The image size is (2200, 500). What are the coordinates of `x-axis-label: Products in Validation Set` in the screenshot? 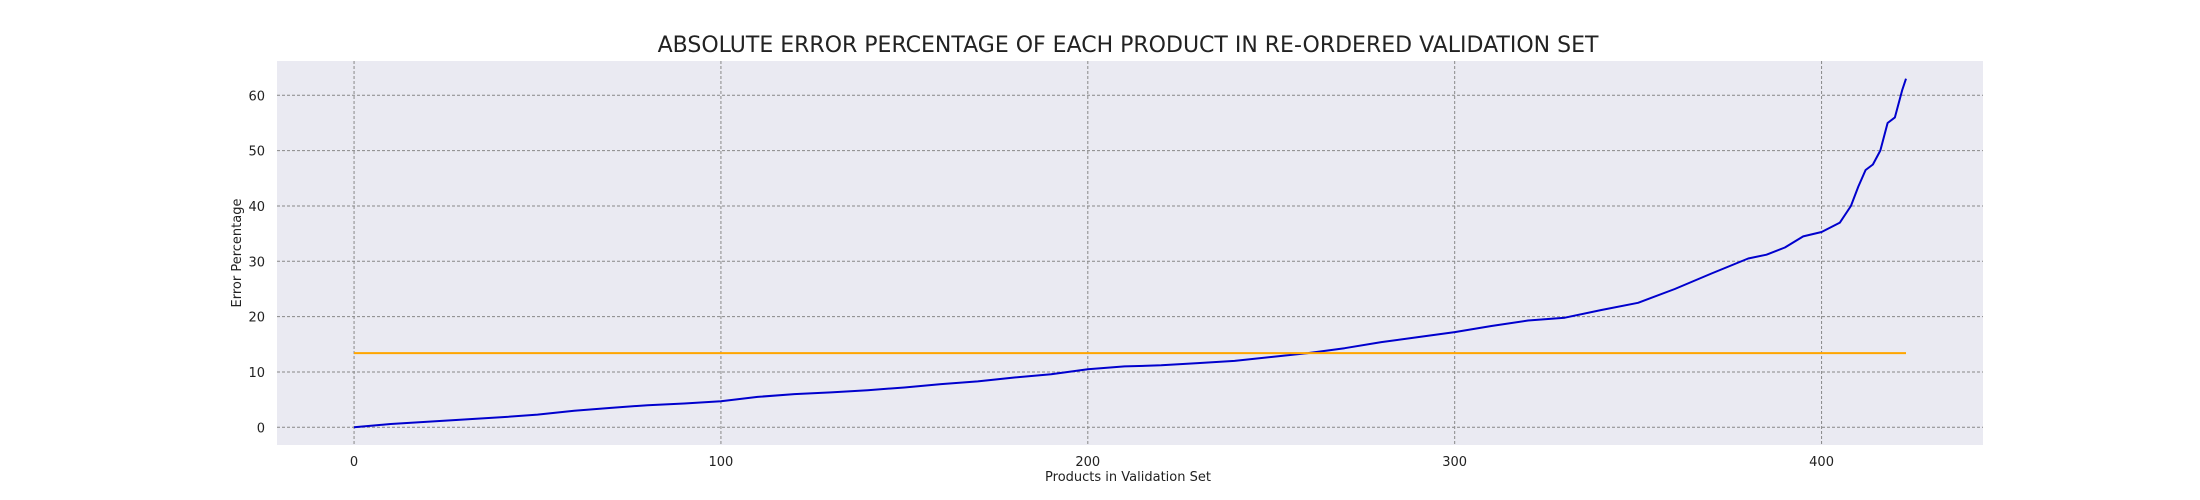 It's located at (1128, 477).